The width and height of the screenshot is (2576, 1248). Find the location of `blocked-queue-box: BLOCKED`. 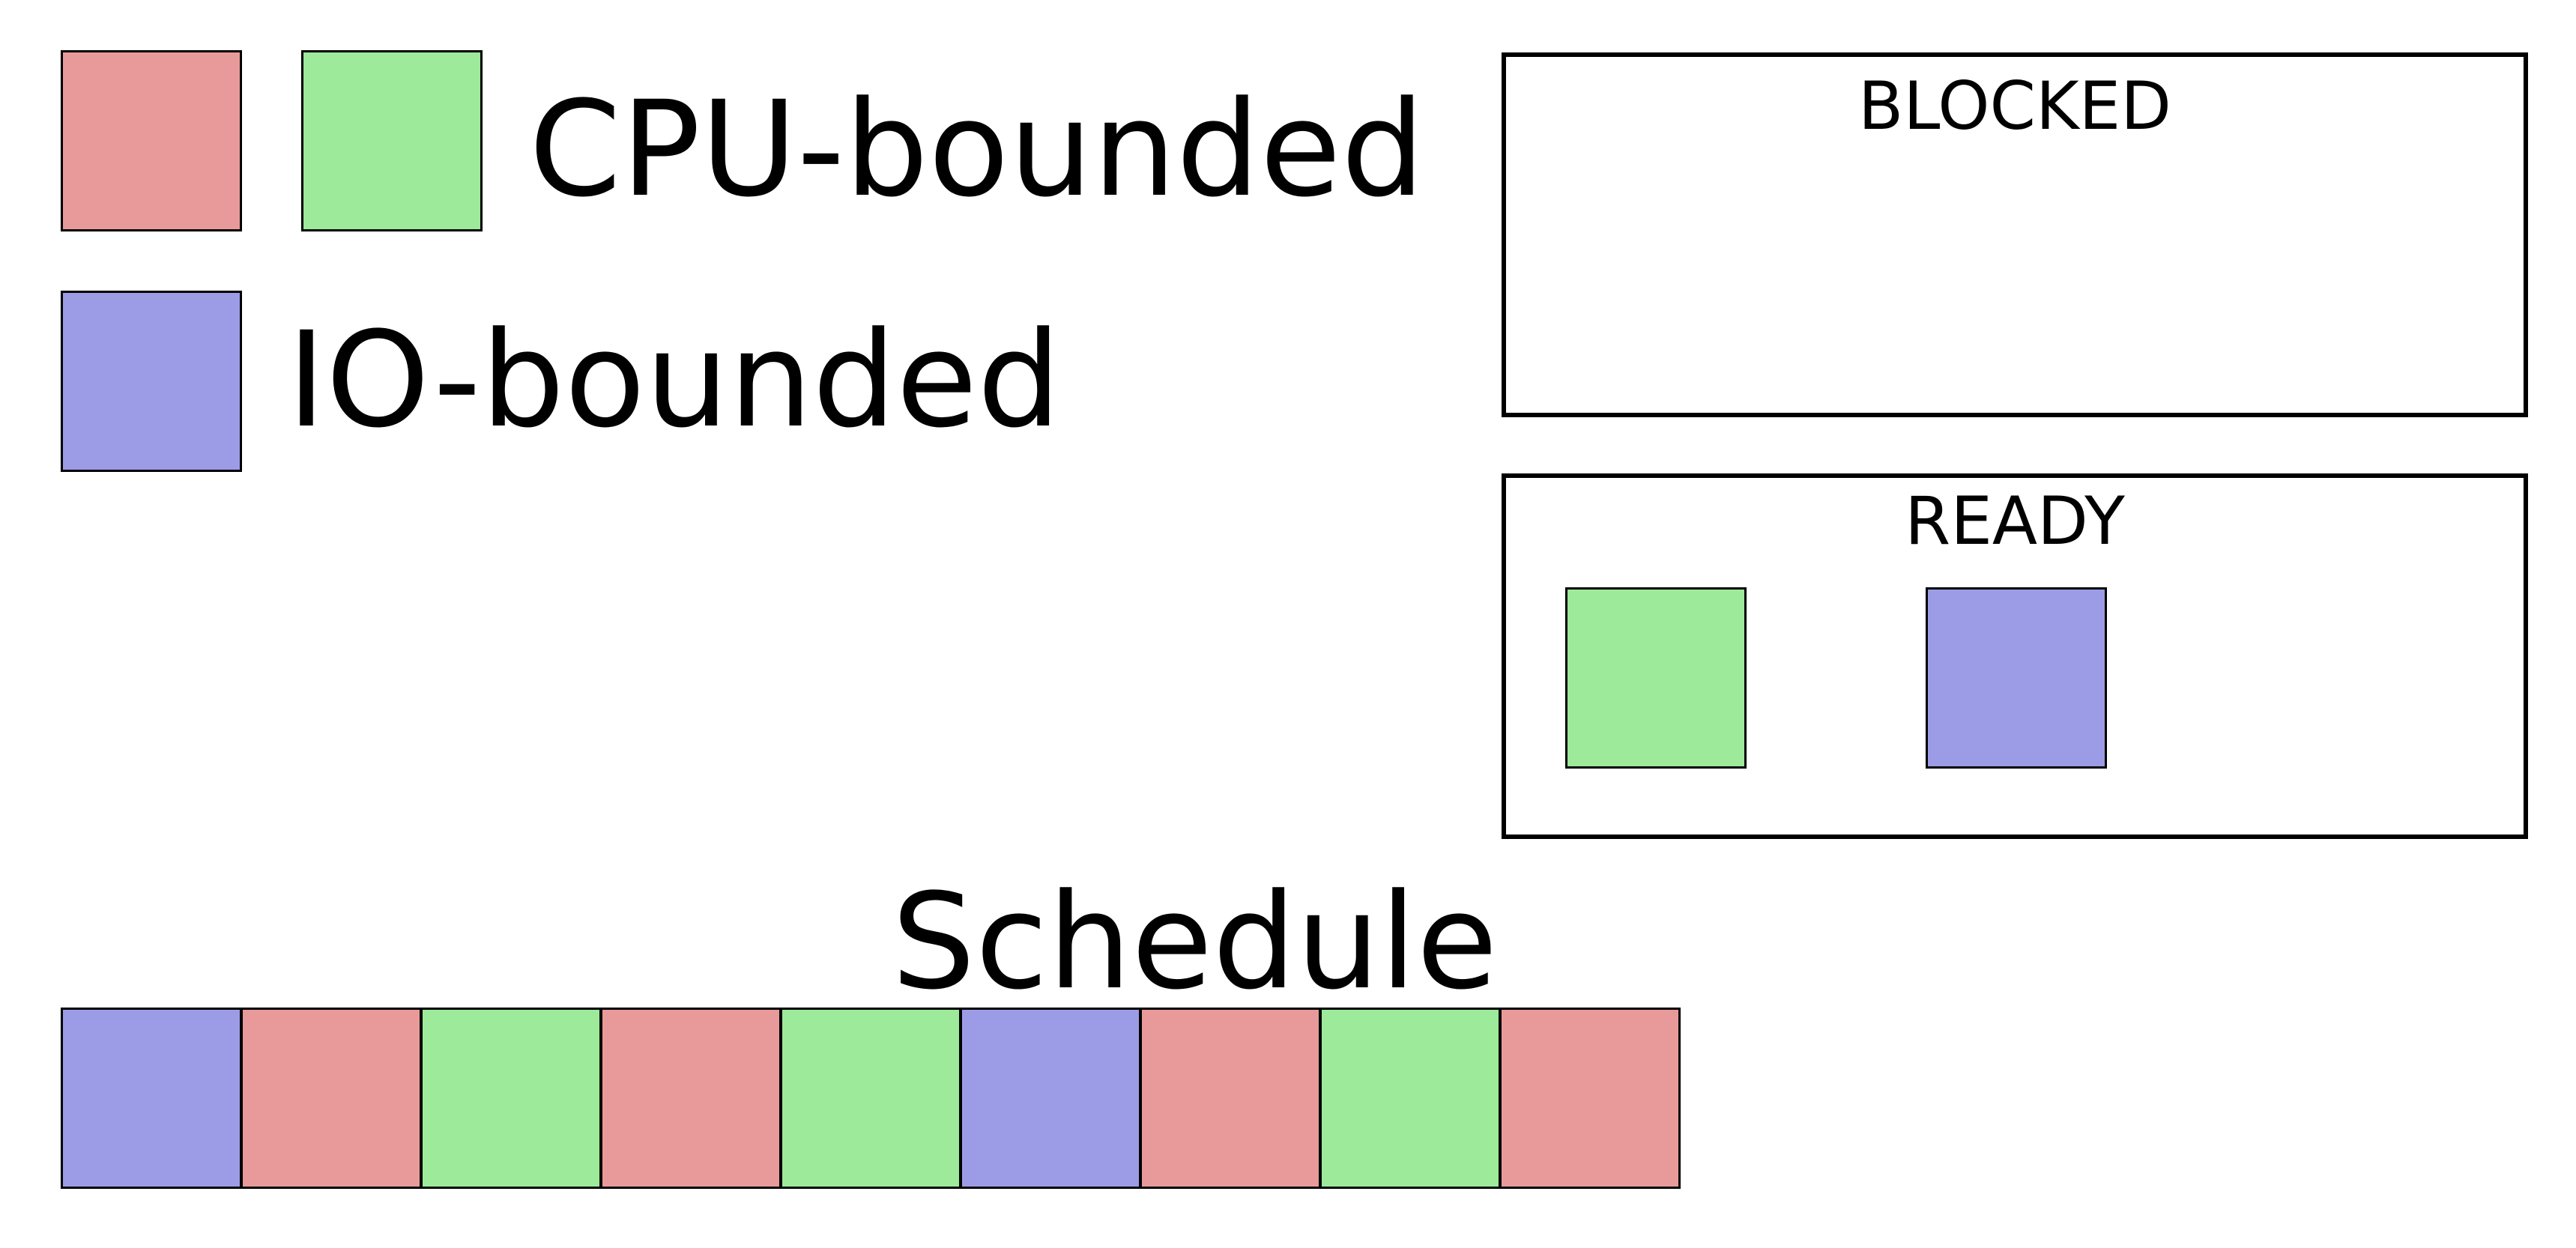

blocked-queue-box: BLOCKED is located at coordinates (2015, 235).